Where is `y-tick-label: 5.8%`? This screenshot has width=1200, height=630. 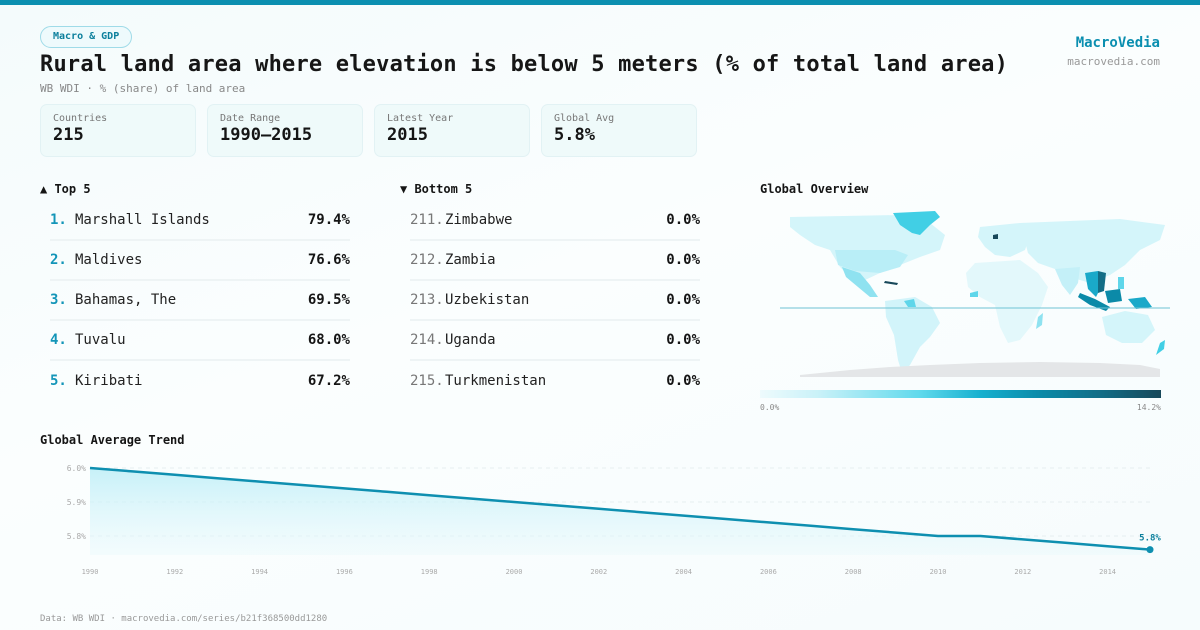
y-tick-label: 5.8% is located at coordinates (76, 536).